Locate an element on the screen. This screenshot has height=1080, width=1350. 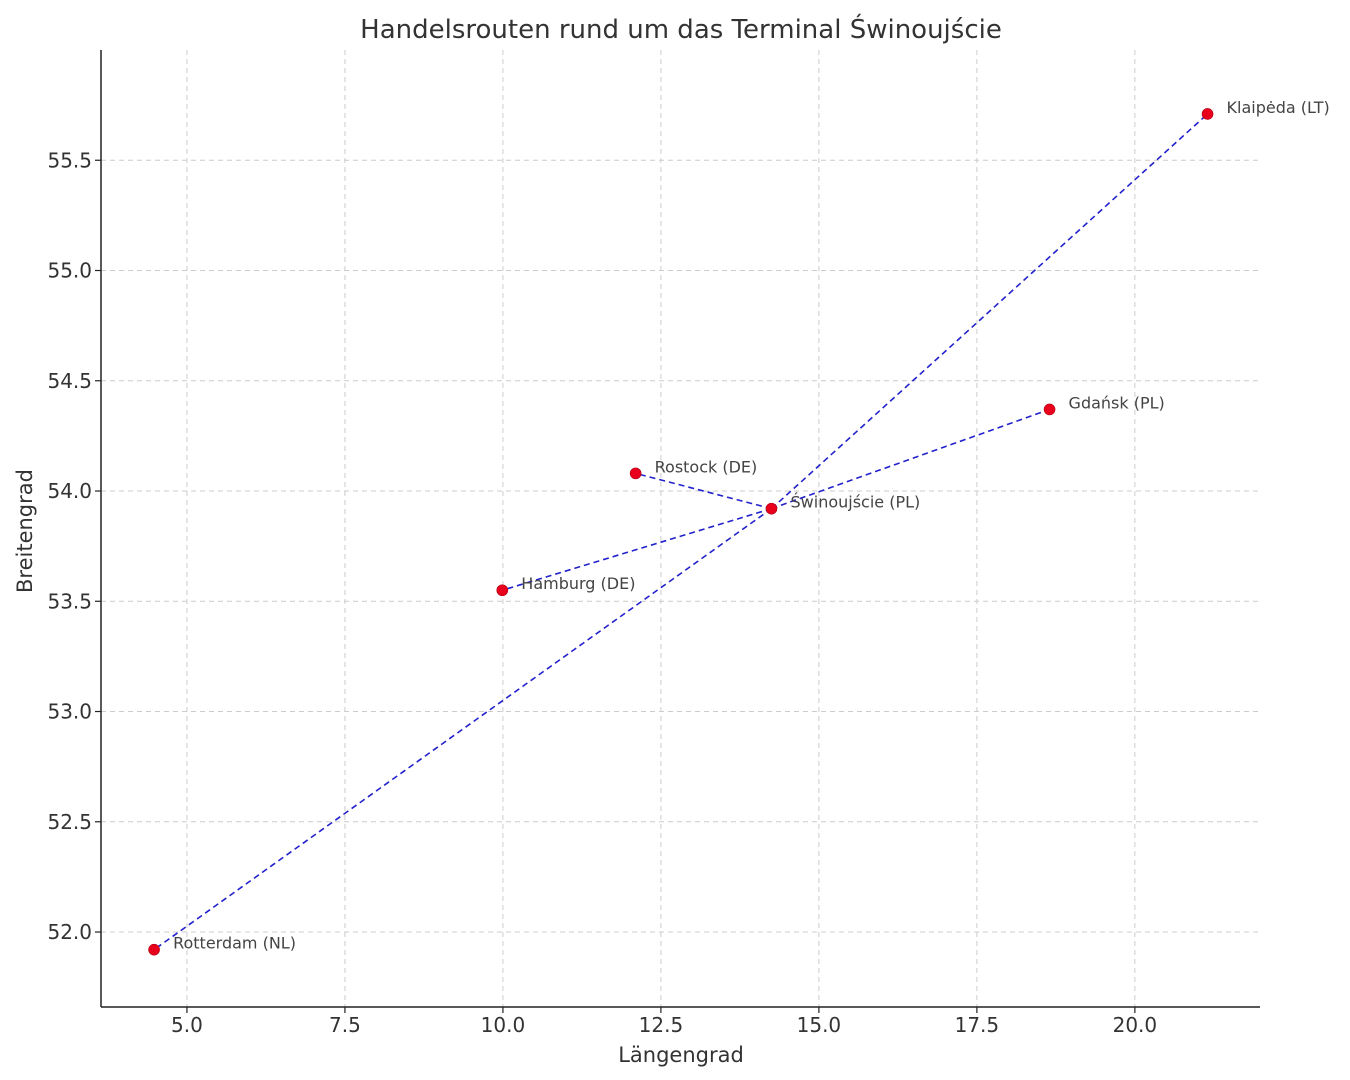
y-tick-label: 54.0 is located at coordinates (69, 491).